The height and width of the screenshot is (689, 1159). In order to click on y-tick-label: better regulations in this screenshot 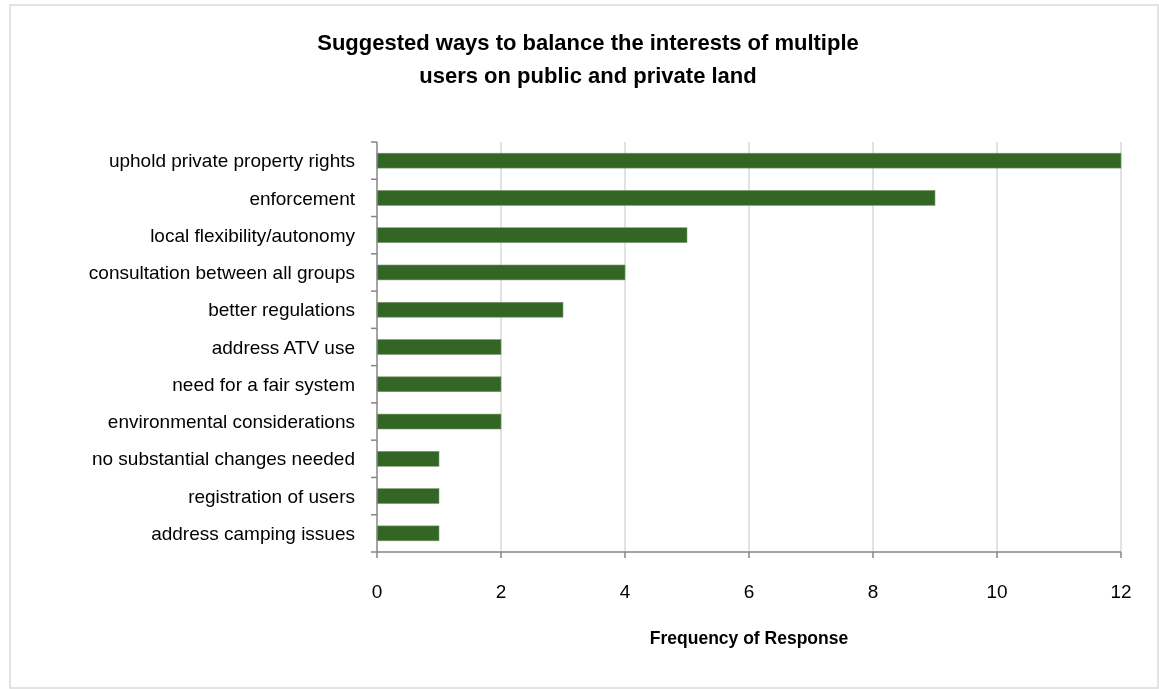, I will do `click(281, 310)`.